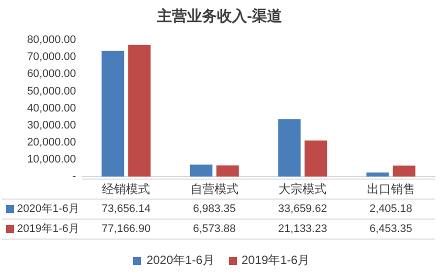 This screenshot has width=443, height=275. What do you see at coordinates (276, 260) in the screenshot?
I see `text: 2019年1-6月` at bounding box center [276, 260].